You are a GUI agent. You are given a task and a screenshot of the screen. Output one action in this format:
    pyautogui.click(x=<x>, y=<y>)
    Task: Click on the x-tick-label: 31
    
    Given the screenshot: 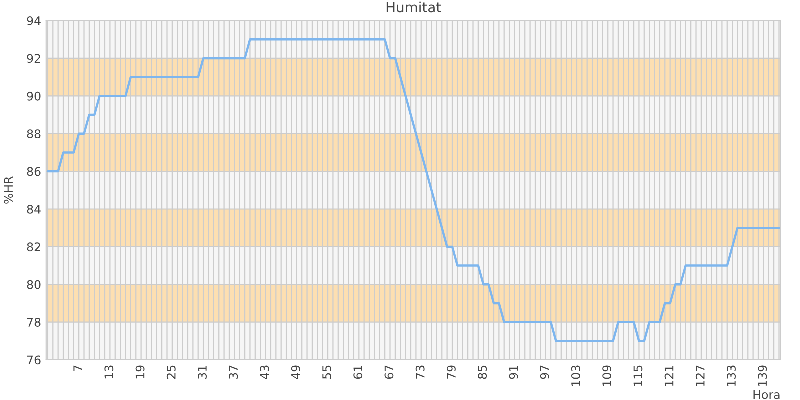 What is the action you would take?
    pyautogui.click(x=202, y=372)
    